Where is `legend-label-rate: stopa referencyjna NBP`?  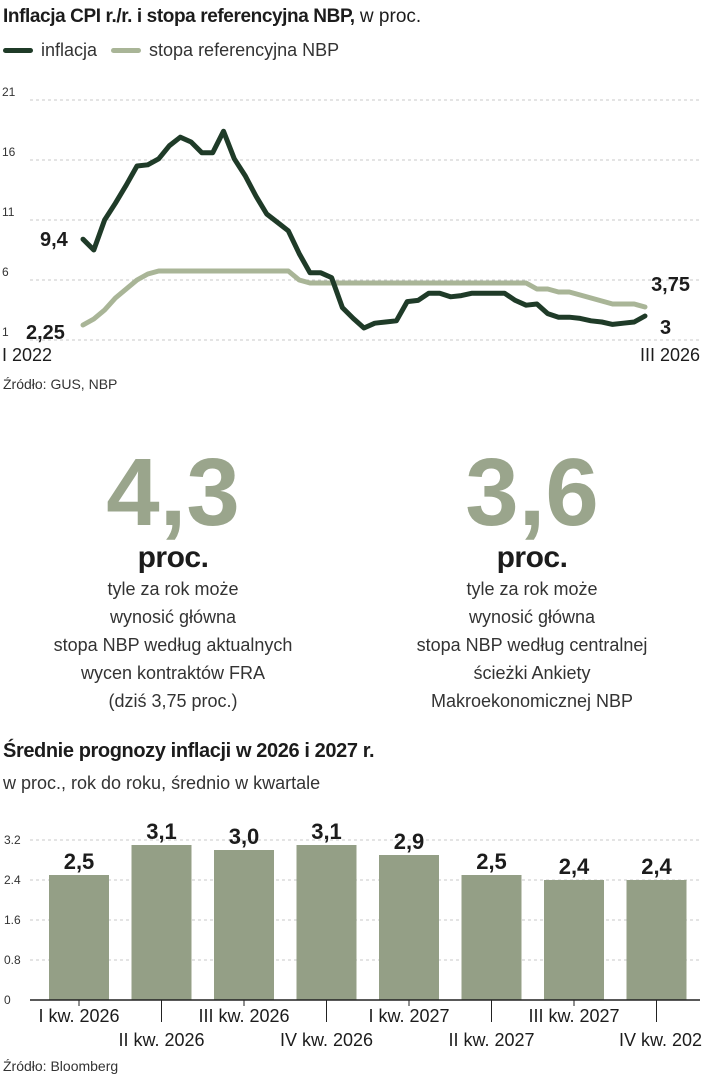 legend-label-rate: stopa referencyjna NBP is located at coordinates (244, 50).